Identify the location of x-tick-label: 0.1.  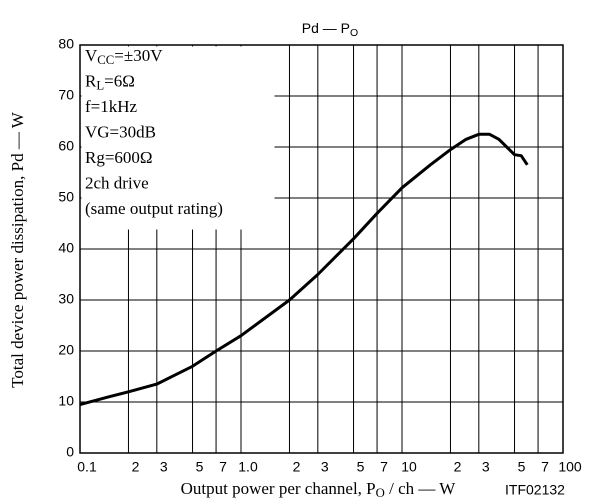
(87, 467).